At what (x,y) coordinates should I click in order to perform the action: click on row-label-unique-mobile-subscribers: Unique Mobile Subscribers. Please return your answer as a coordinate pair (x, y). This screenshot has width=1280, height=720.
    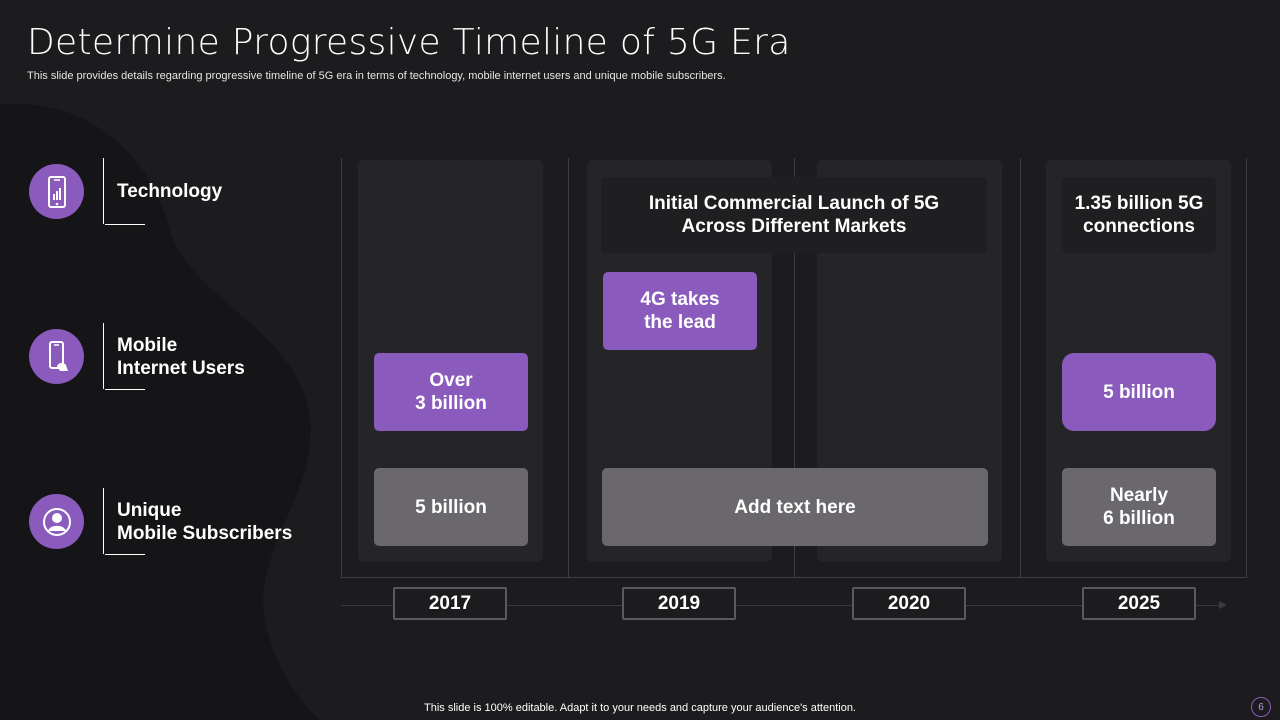
    Looking at the image, I should click on (204, 522).